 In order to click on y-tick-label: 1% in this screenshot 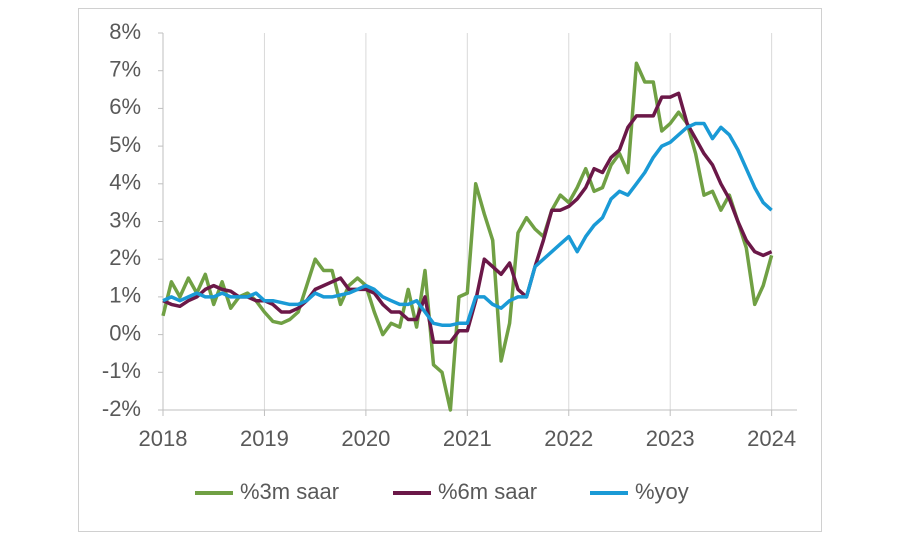, I will do `click(125, 295)`.